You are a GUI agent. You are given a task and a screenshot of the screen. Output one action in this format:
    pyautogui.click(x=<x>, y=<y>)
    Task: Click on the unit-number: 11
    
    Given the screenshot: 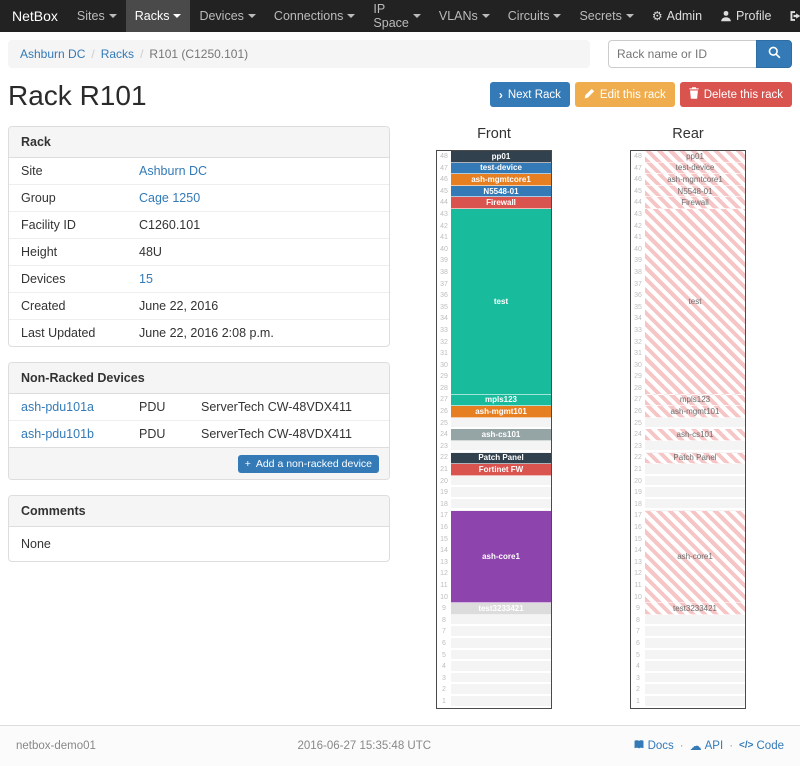 What is the action you would take?
    pyautogui.click(x=638, y=585)
    